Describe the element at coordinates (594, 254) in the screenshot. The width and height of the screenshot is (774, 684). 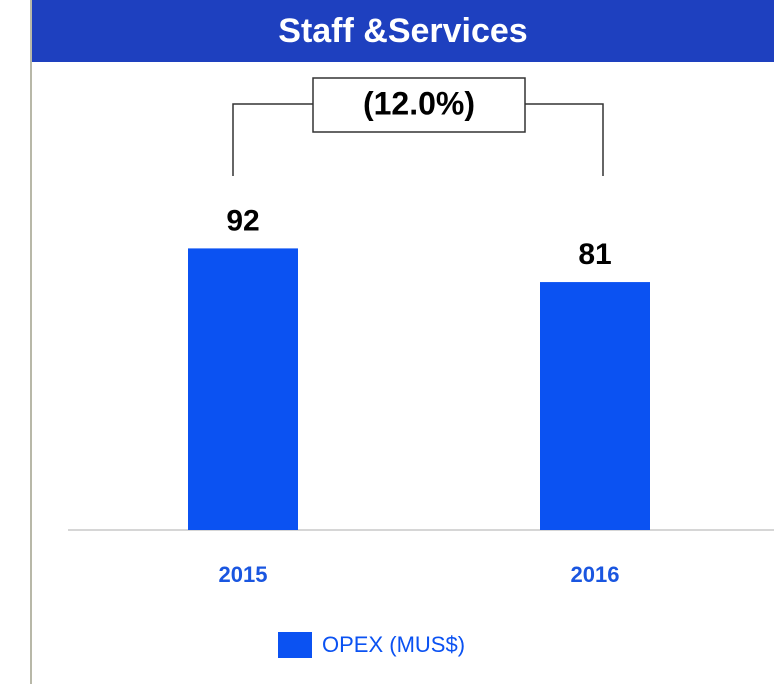
I see `data-label: 81` at that location.